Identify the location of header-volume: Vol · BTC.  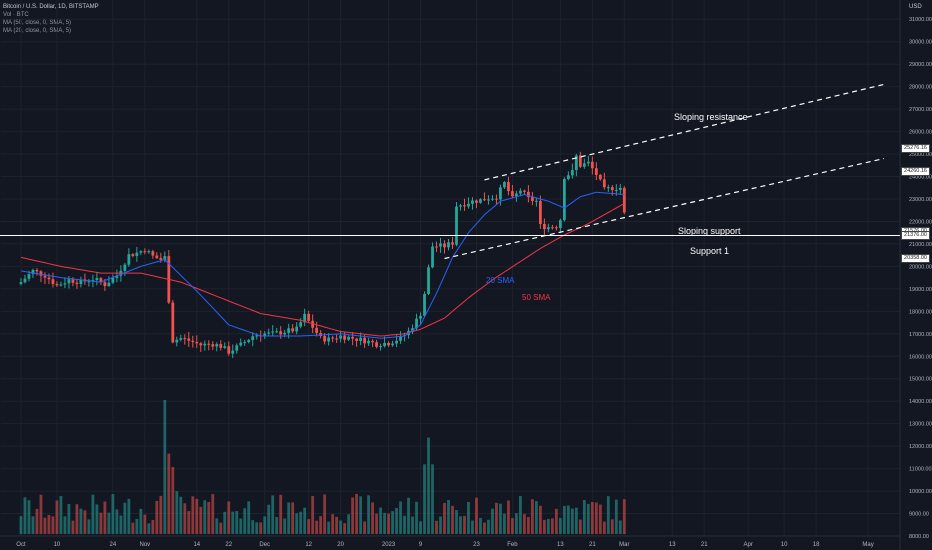
(16, 15).